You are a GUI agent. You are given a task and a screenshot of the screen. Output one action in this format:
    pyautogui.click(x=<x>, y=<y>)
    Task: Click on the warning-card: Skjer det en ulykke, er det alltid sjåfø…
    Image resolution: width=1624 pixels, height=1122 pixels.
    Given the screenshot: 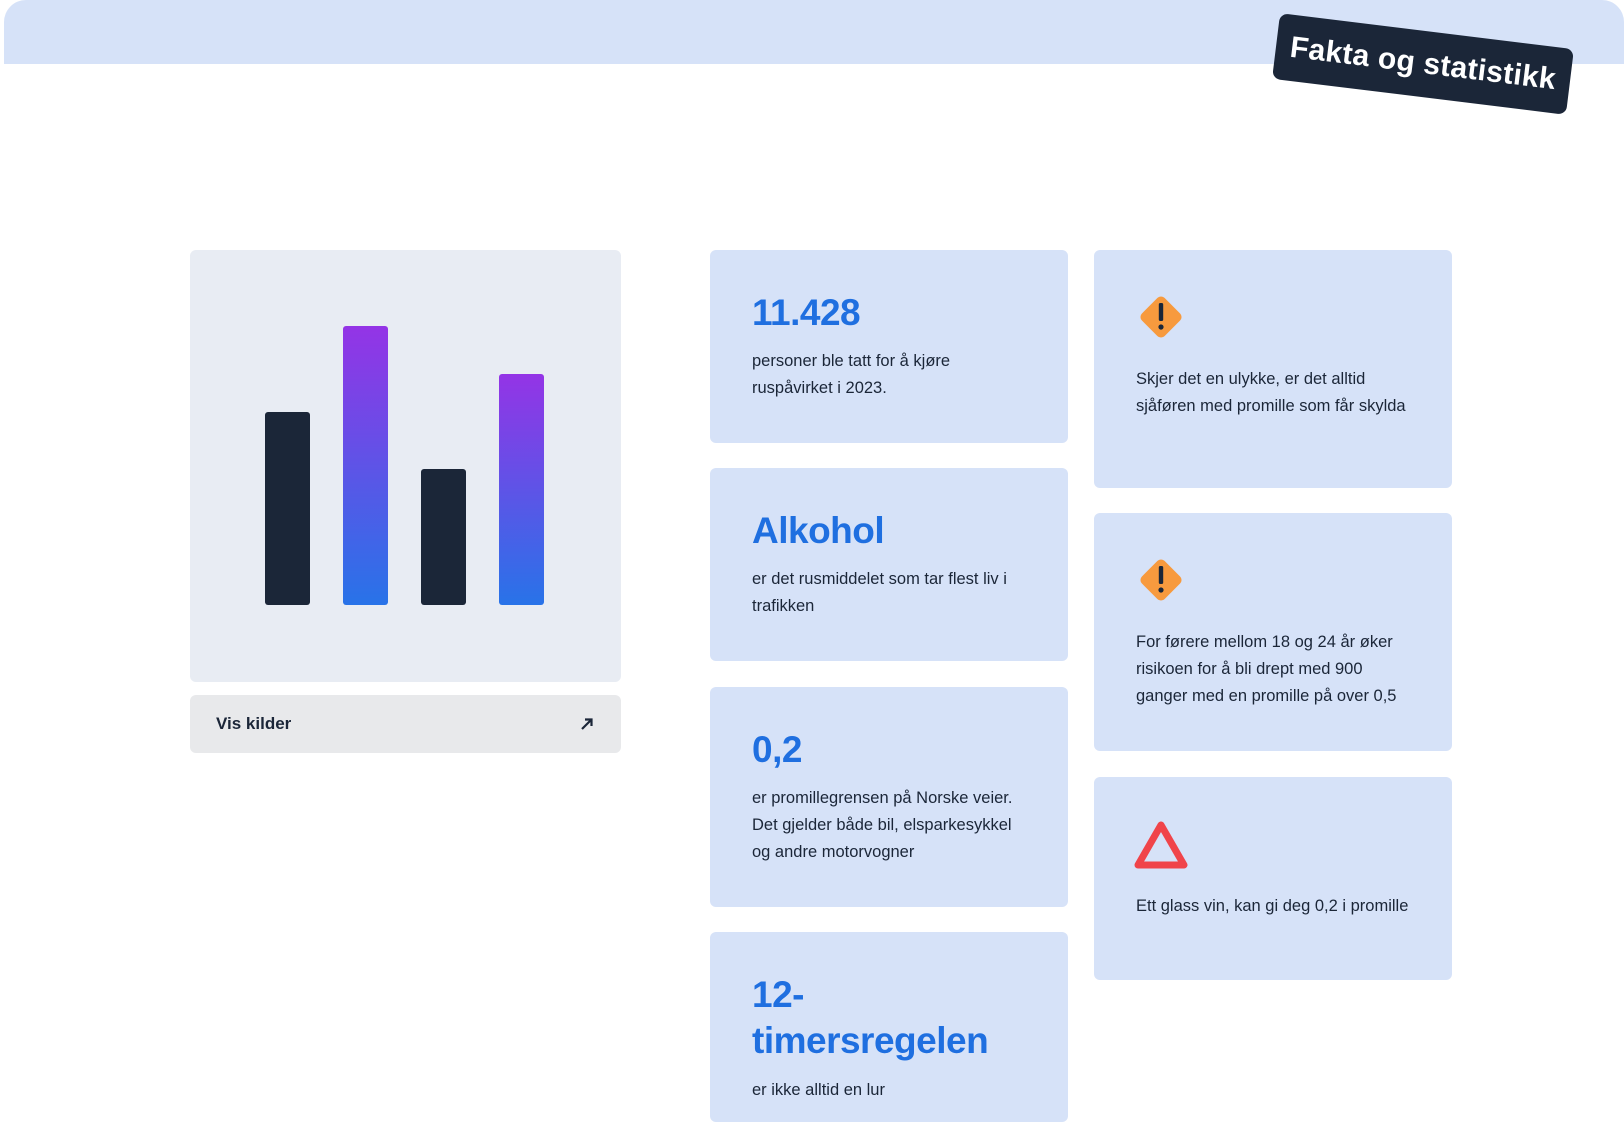 What is the action you would take?
    pyautogui.click(x=1273, y=369)
    